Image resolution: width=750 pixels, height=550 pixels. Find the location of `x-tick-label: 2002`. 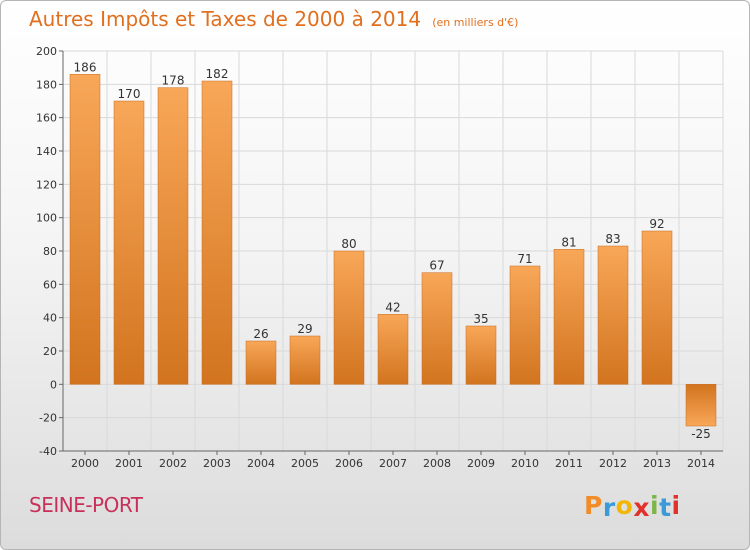

x-tick-label: 2002 is located at coordinates (173, 463).